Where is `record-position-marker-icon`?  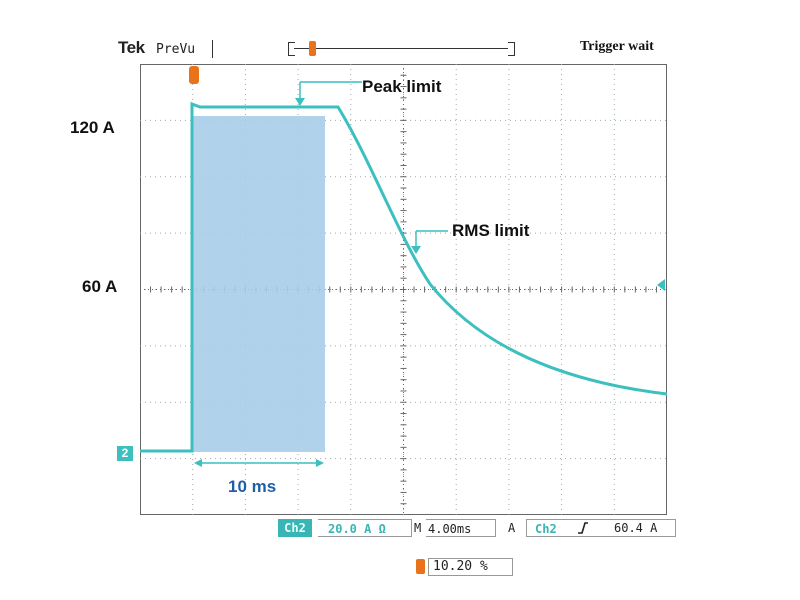
record-position-marker-icon is located at coordinates (312, 48).